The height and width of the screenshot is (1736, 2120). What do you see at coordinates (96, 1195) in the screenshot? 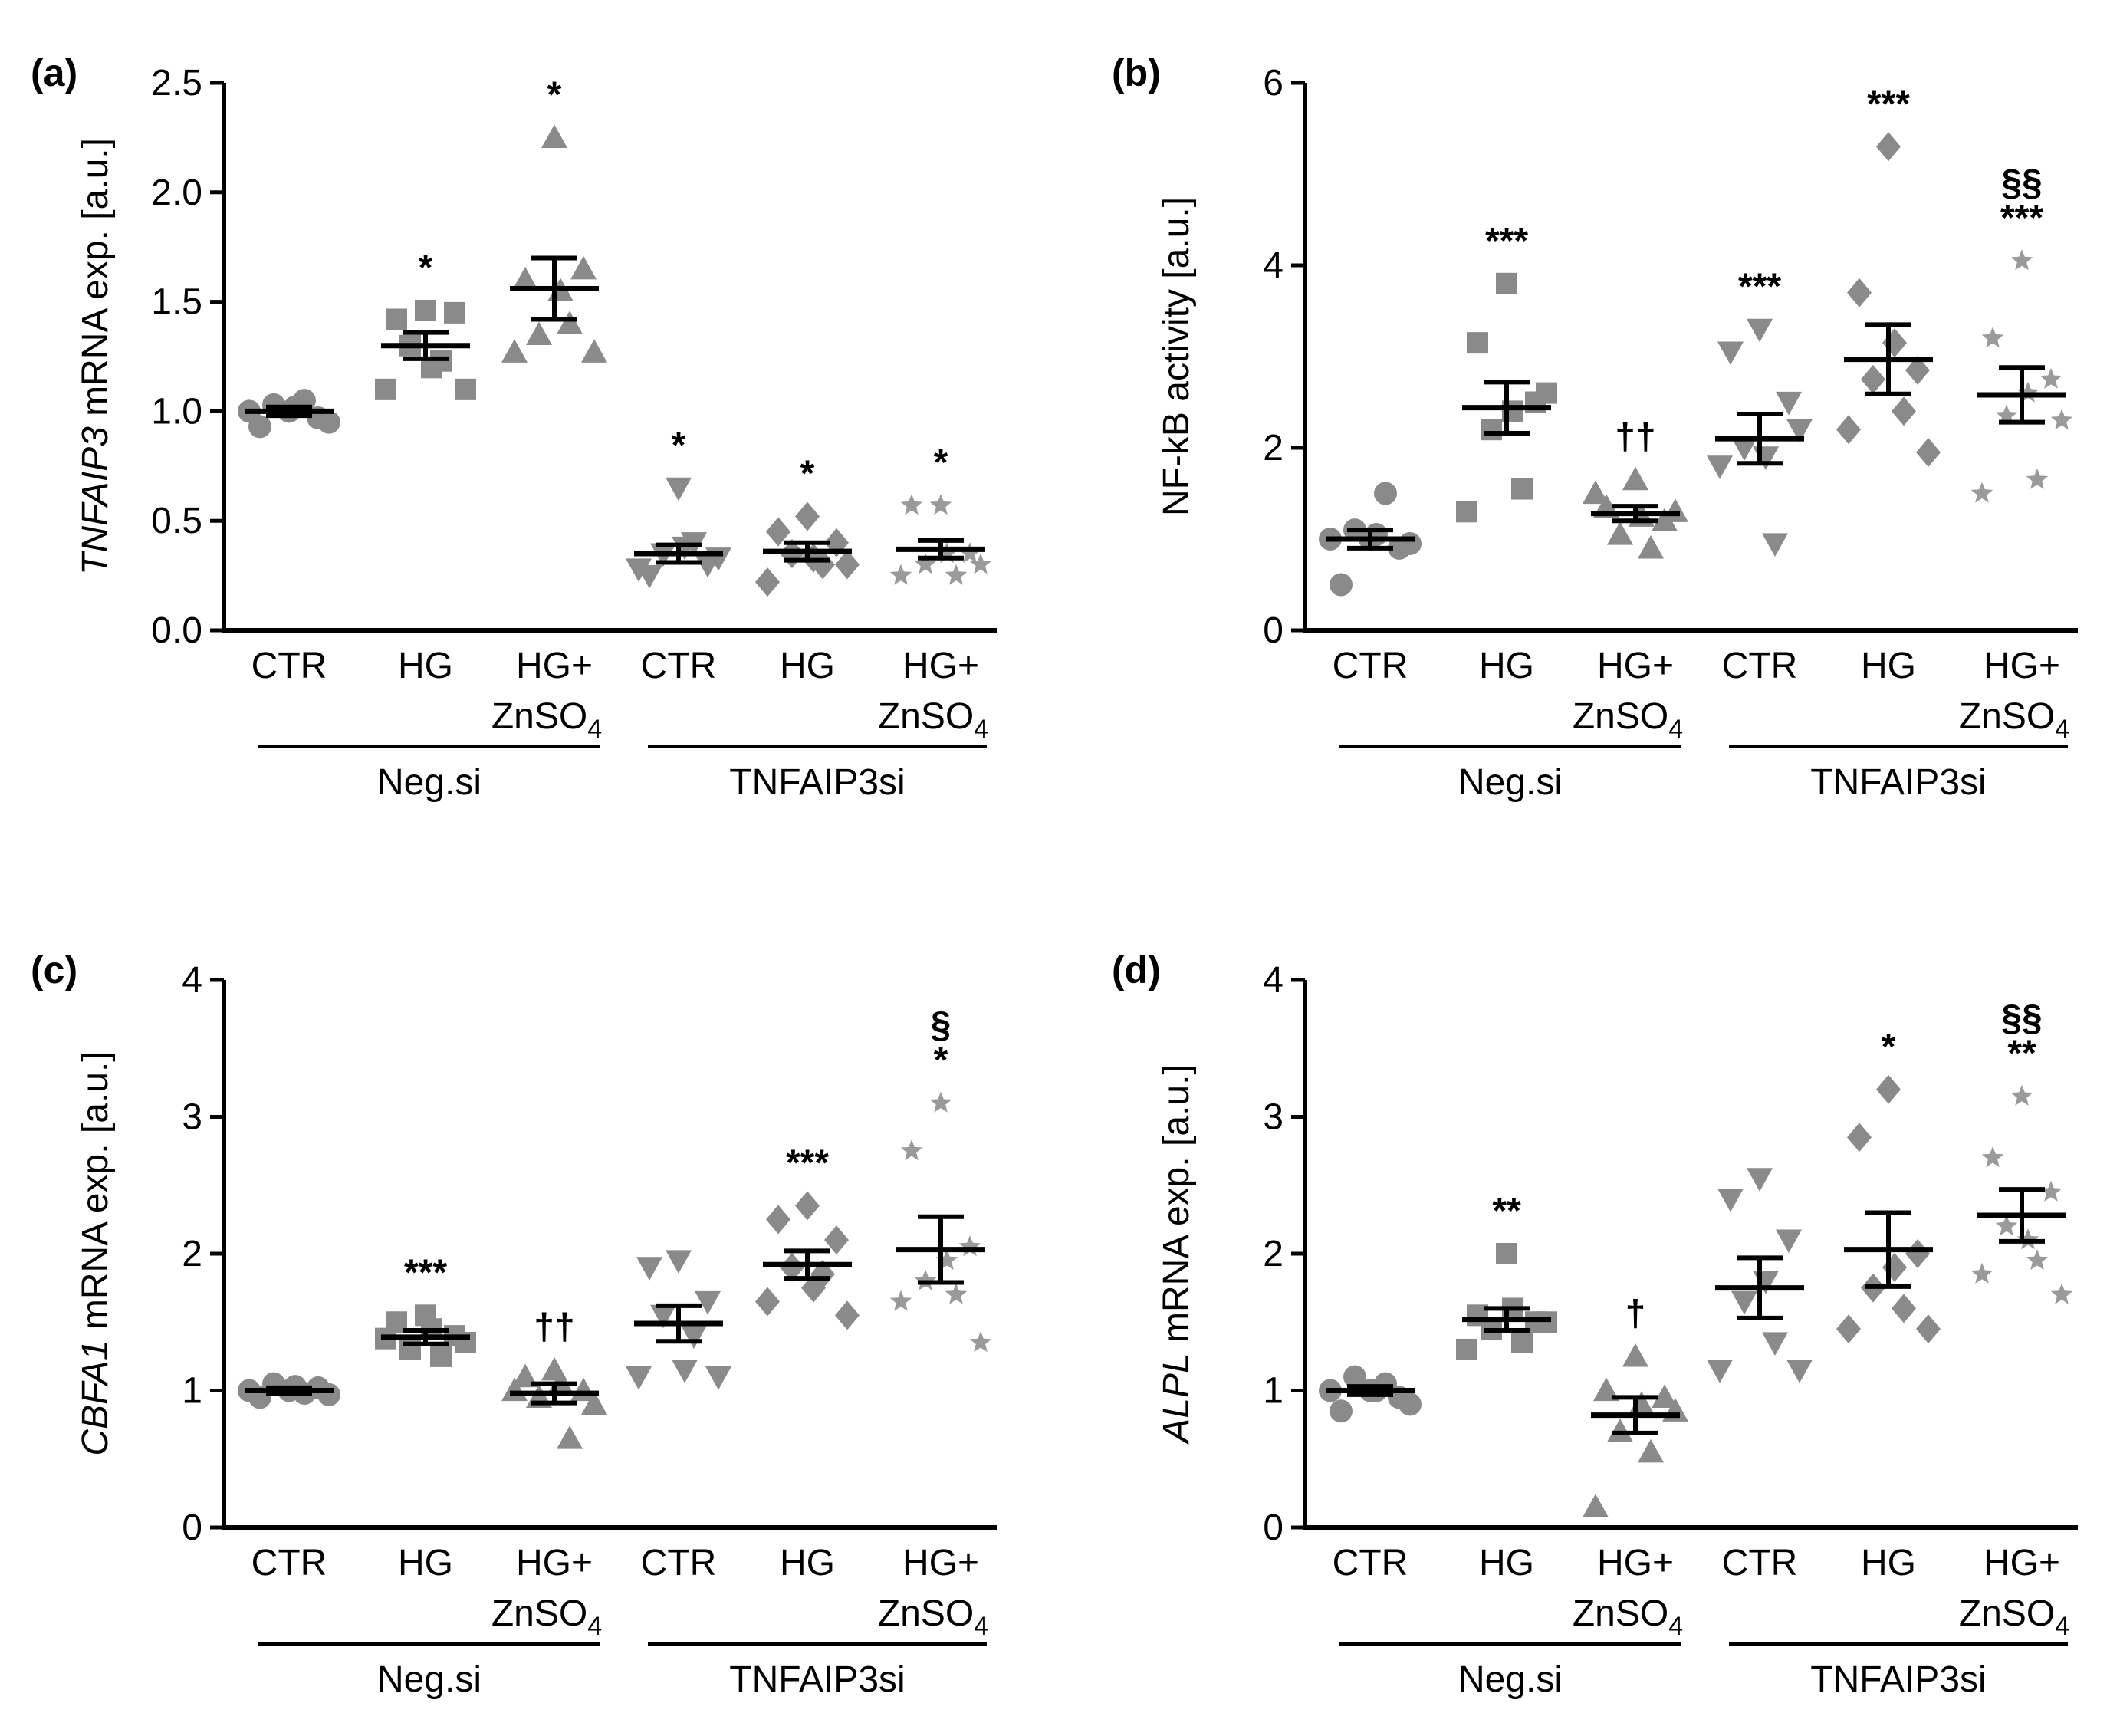
I see `y-axis-label-text: mRNA exp. [a.u.]` at bounding box center [96, 1195].